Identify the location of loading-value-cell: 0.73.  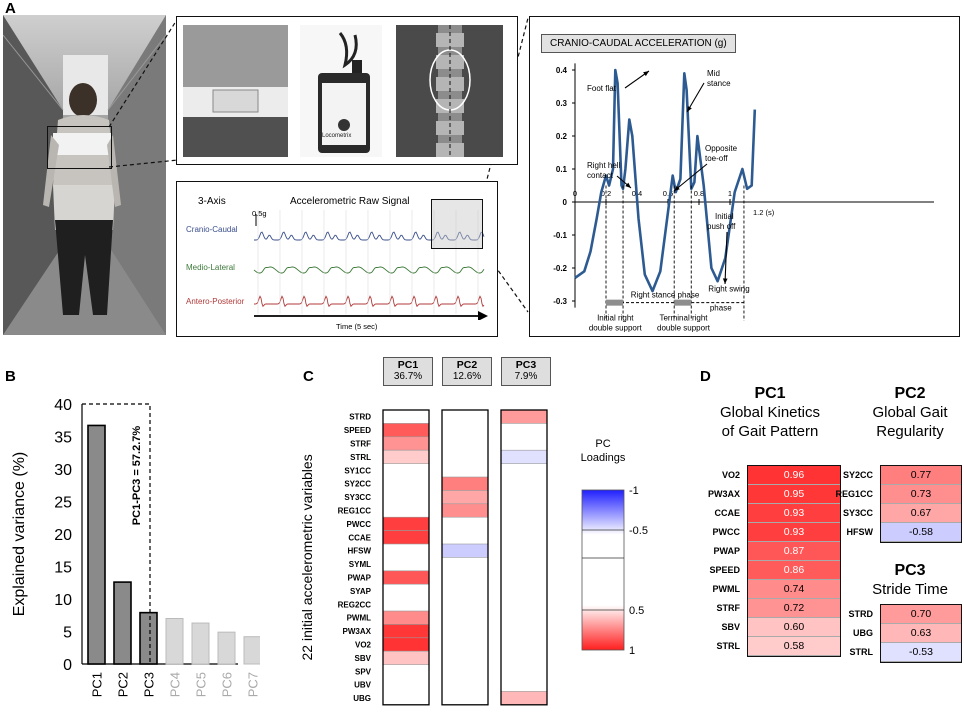
(921, 494).